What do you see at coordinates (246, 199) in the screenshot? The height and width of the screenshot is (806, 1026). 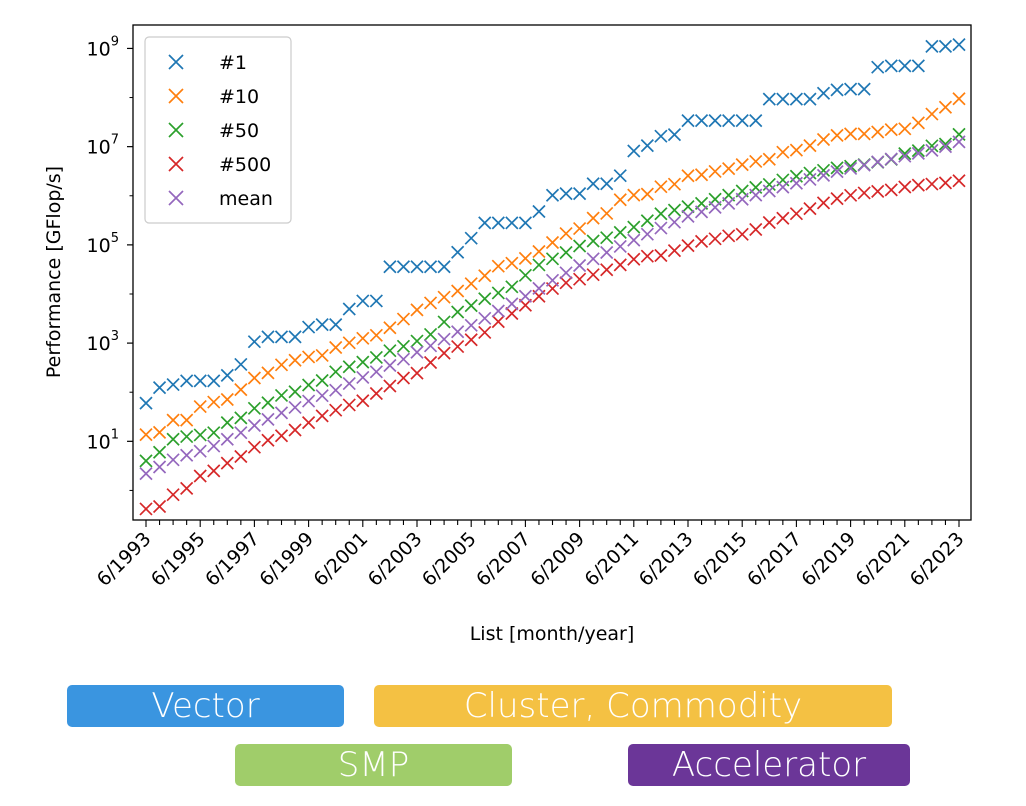 I see `legend-label: mean` at bounding box center [246, 199].